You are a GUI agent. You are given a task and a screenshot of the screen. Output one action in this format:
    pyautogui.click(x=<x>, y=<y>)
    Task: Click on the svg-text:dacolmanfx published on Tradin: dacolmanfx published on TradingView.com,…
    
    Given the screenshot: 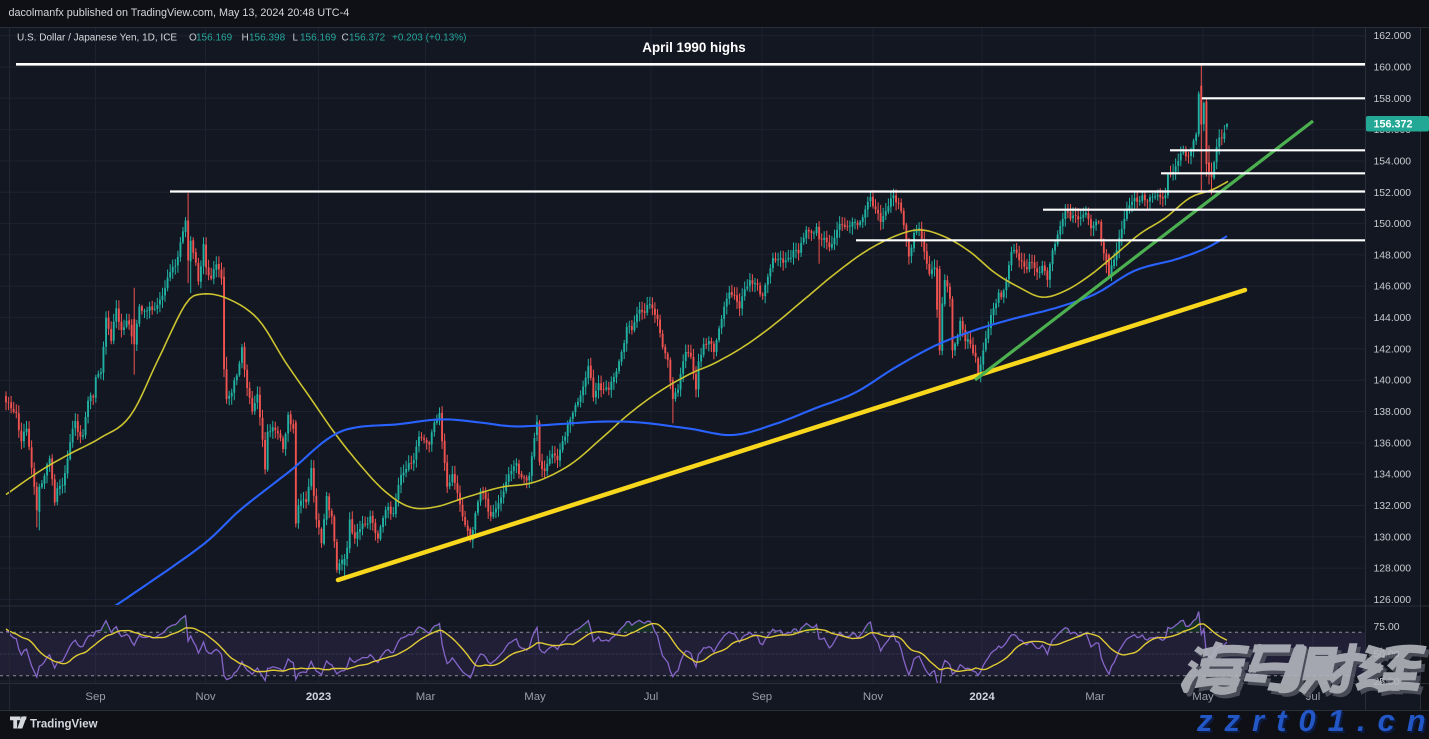 What is the action you would take?
    pyautogui.click(x=179, y=13)
    